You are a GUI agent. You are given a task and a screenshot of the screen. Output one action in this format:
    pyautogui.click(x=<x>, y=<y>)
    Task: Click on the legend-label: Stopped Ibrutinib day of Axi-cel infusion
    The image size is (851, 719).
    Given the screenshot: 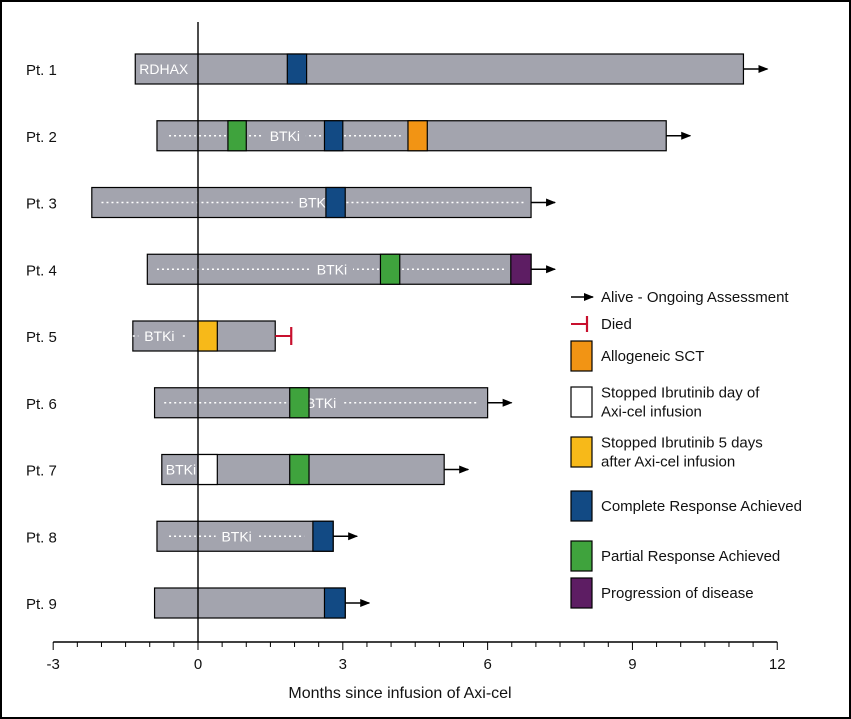 What is the action you would take?
    pyautogui.click(x=680, y=403)
    